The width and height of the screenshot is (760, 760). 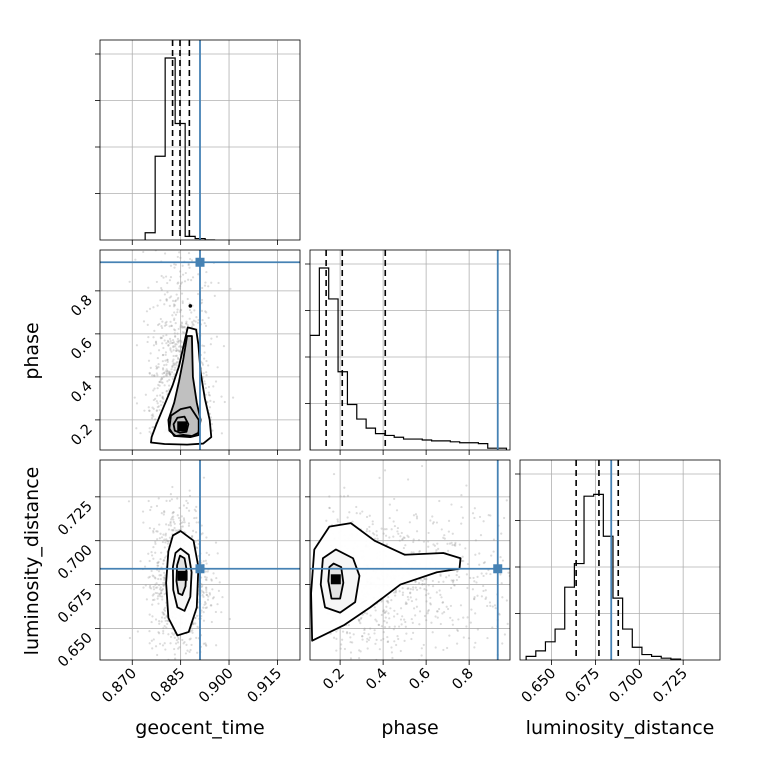 I want to click on x-tick-label: 0.700, so click(x=626, y=686).